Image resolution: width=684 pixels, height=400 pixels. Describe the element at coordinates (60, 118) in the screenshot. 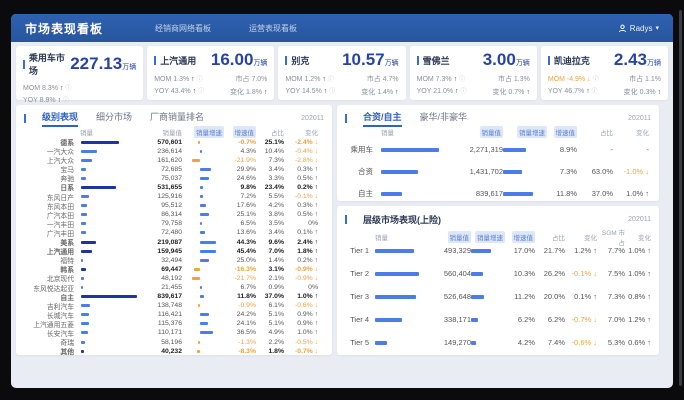

I see `tab-0: 级别表现` at that location.